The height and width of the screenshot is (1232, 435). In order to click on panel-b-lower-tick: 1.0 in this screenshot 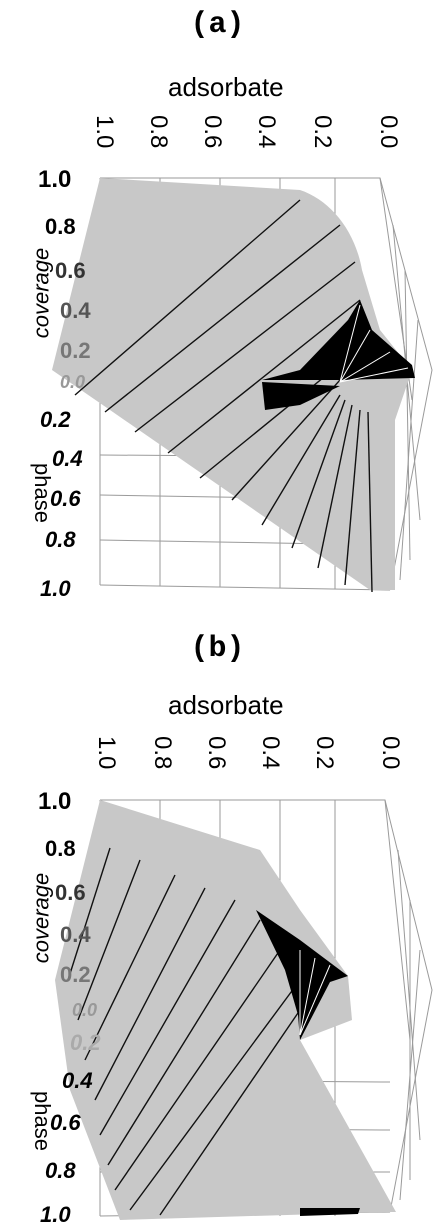, I will do `click(55, 1214)`.